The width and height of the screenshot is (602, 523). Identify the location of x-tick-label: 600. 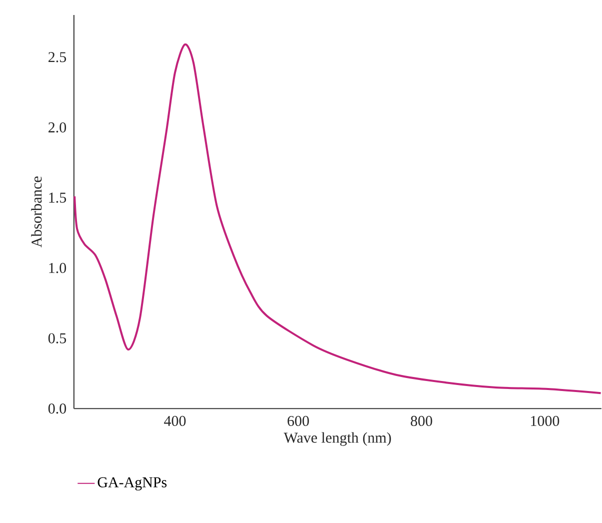
(298, 421).